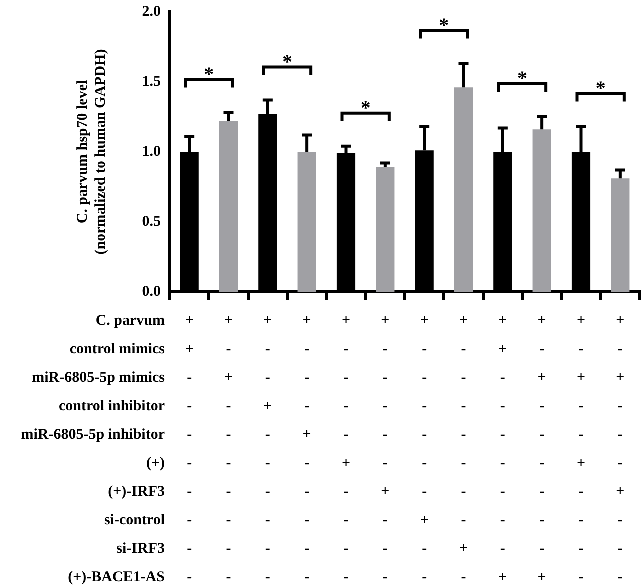  I want to click on text: control inhibitor, so click(112, 406).